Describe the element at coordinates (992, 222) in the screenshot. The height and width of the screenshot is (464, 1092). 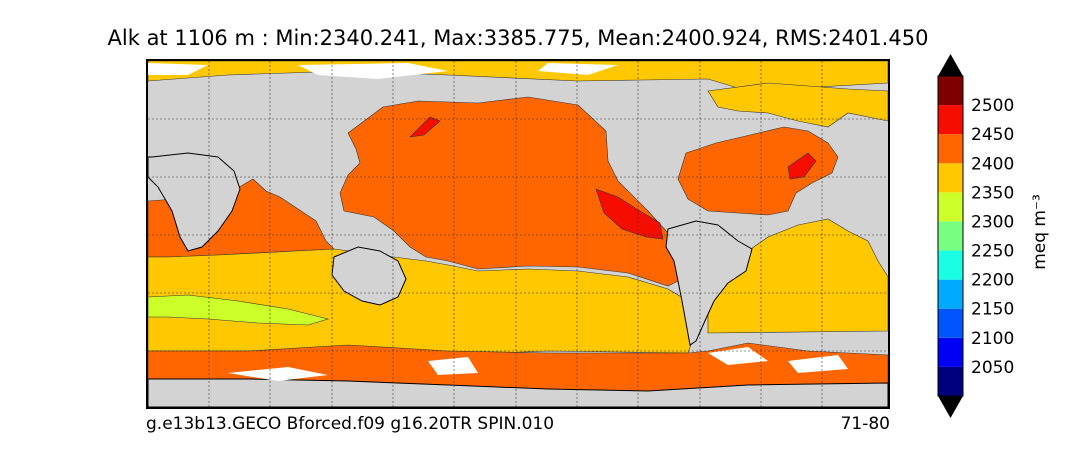
I see `colorbar-tick-label: 2300` at that location.